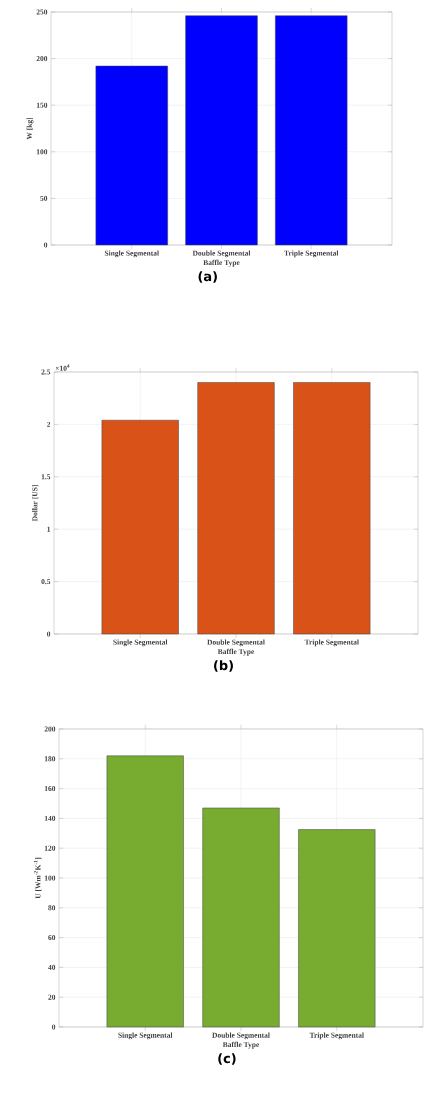 This screenshot has width=425, height=1097. Describe the element at coordinates (207, 277) in the screenshot. I see `text: (a)` at that location.